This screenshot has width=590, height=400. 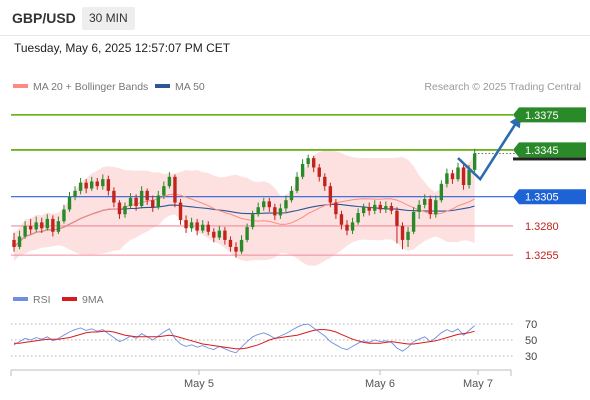 What do you see at coordinates (295, 35) in the screenshot?
I see `header-divider` at bounding box center [295, 35].